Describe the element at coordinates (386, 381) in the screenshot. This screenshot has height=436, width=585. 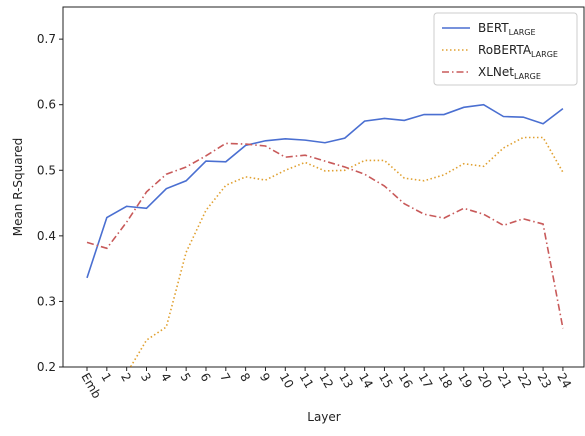
I see `x-tick-label: 15` at that location.